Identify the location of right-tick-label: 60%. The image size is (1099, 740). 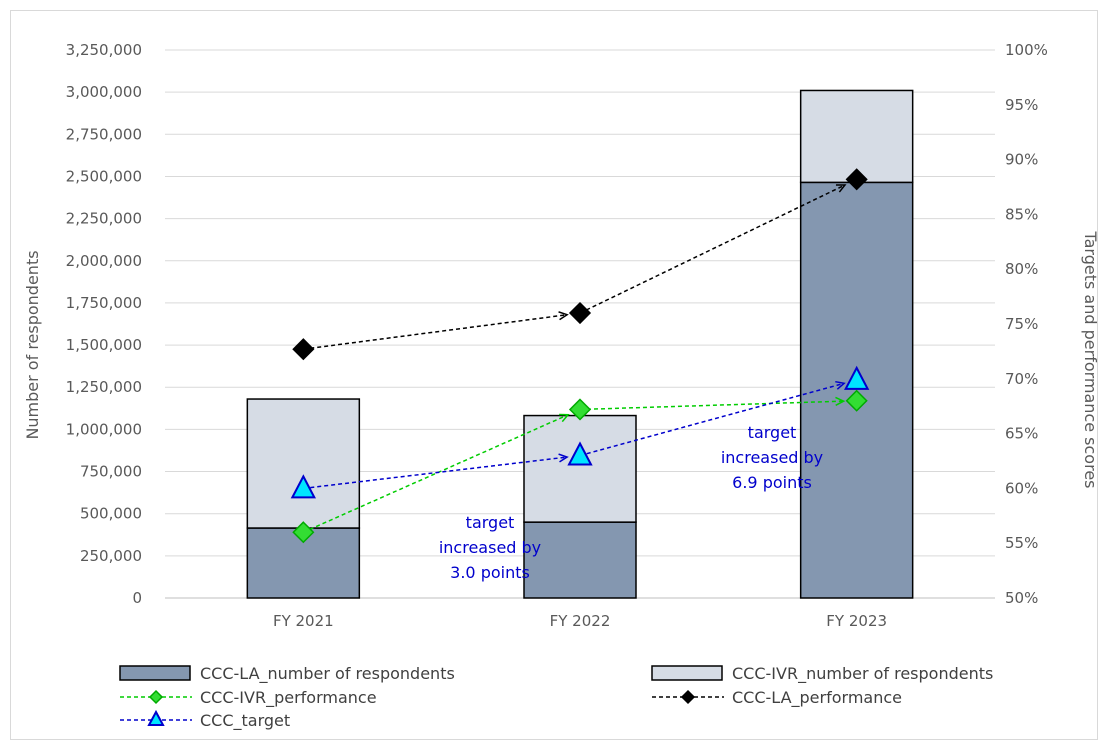
(1021, 488).